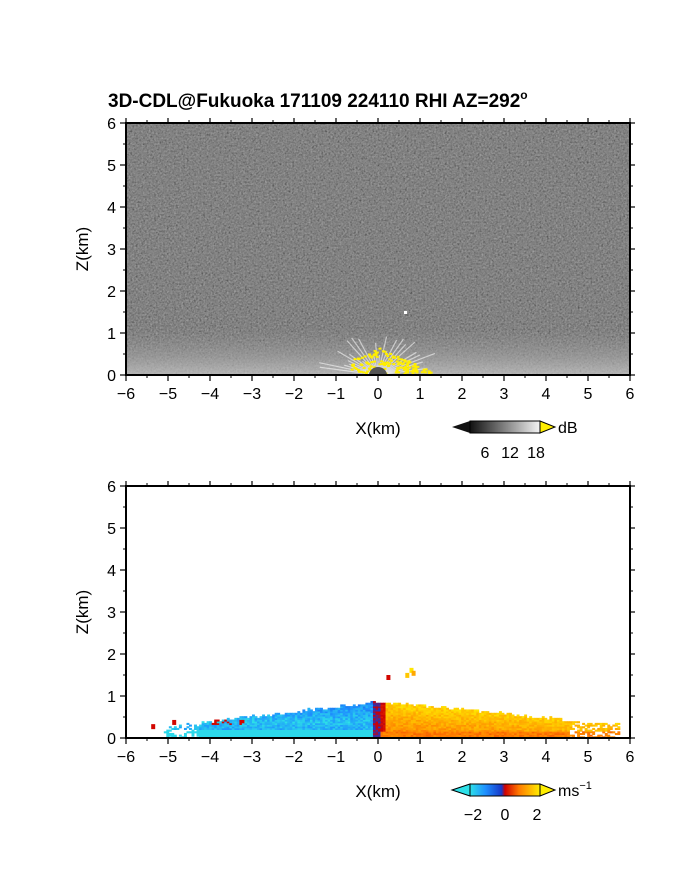 This screenshot has height=880, width=680. I want to click on bright-return-core, so click(378, 355).